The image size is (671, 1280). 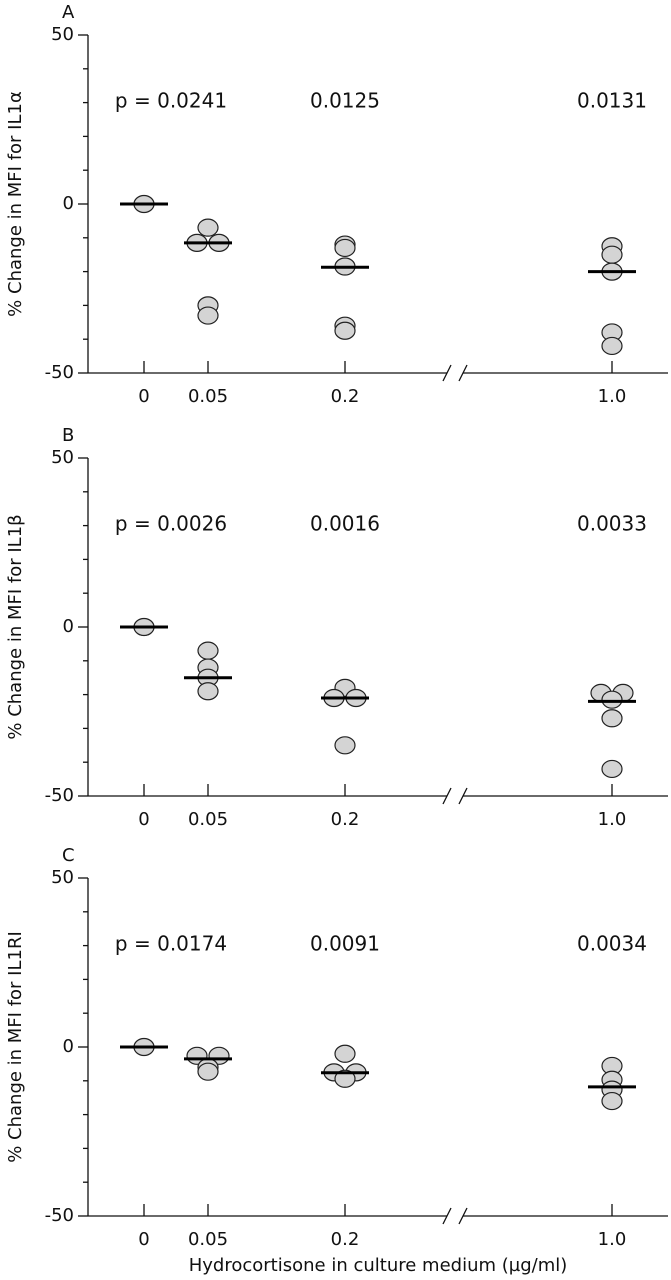 I want to click on annotation: 0.0016, so click(x=345, y=524).